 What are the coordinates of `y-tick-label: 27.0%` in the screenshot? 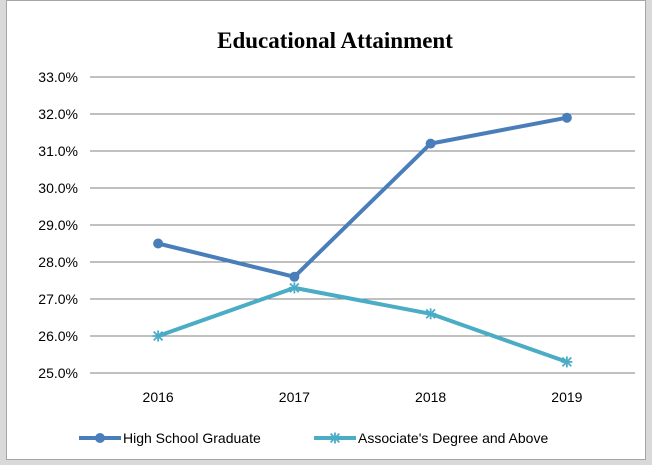 It's located at (58, 299).